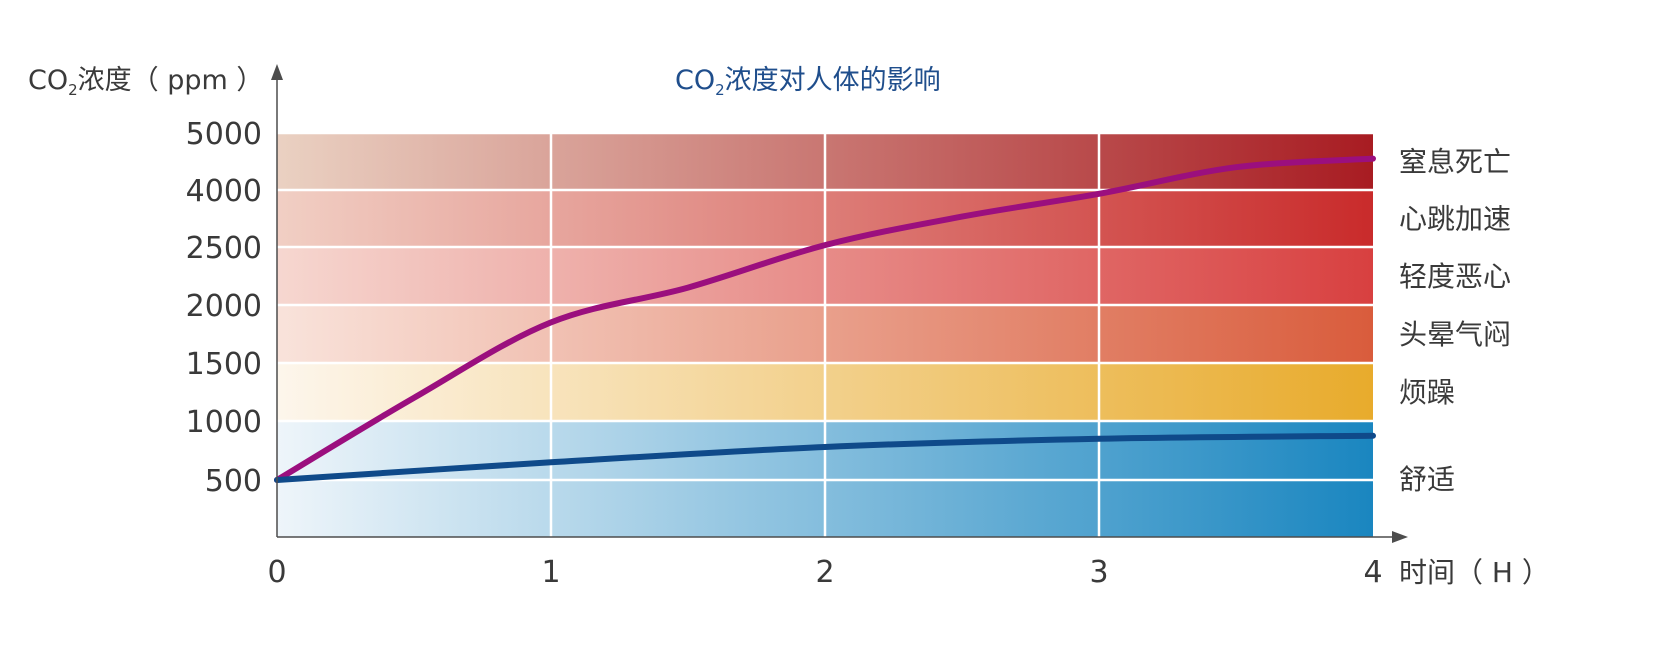 This screenshot has width=1670, height=651. I want to click on y-tick-label: 2500, so click(224, 248).